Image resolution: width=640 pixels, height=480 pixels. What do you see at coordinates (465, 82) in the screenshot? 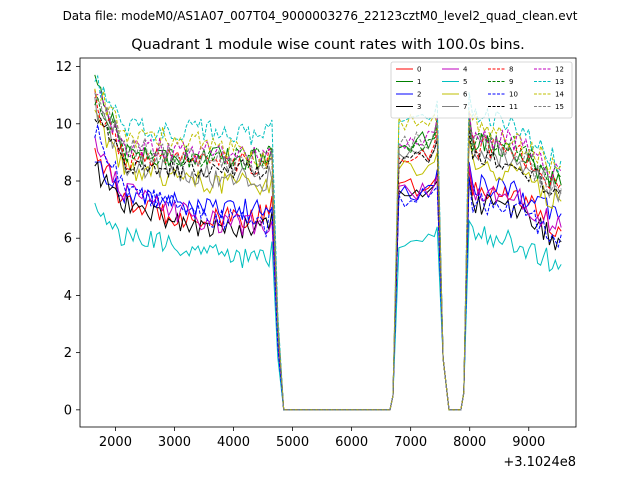
I see `legend-label-5: 5` at bounding box center [465, 82].